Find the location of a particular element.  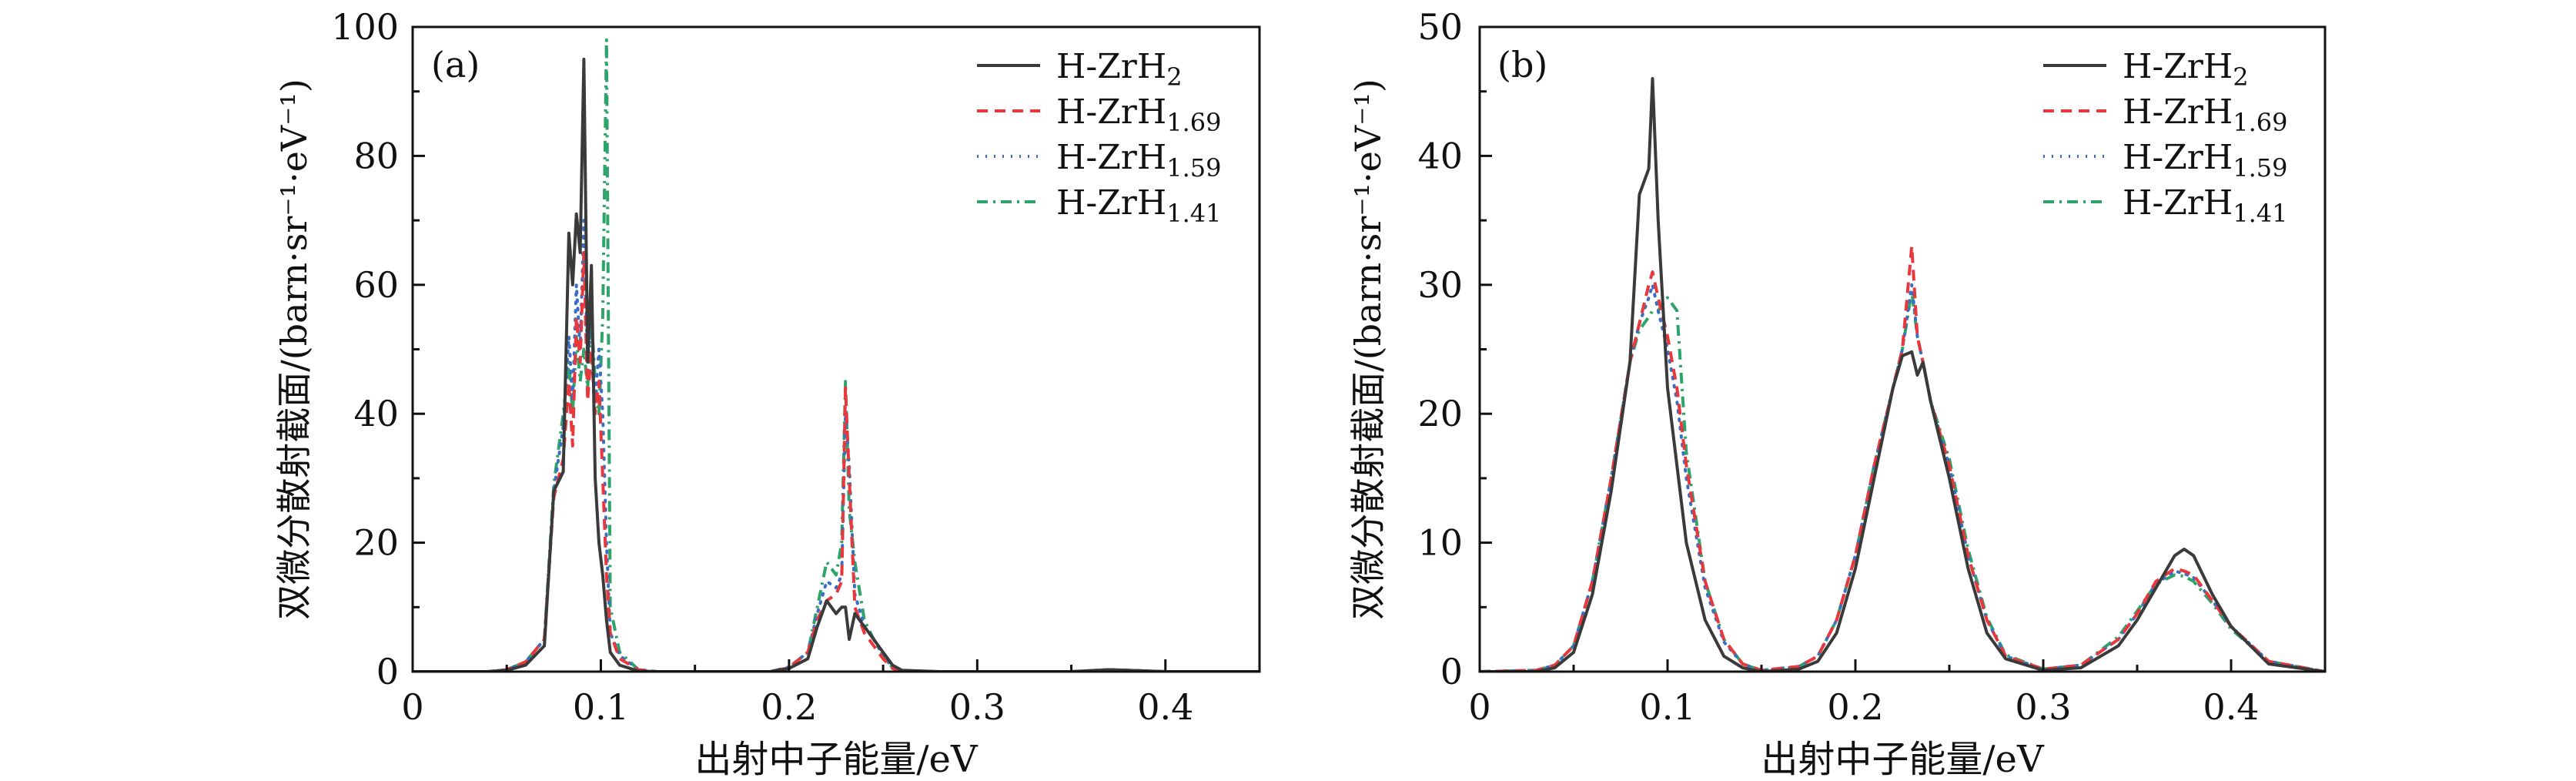

y-tick-label: 30 is located at coordinates (1440, 285).